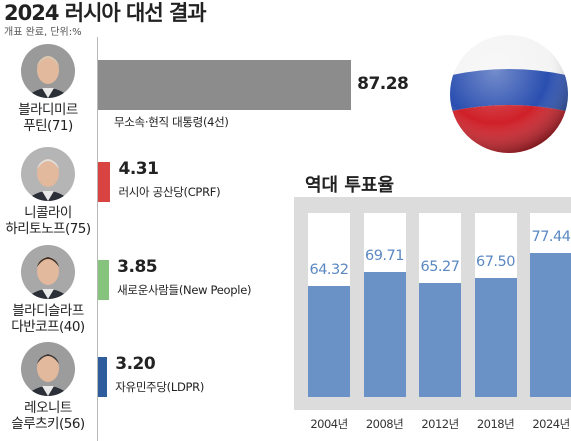 This screenshot has width=571, height=441. Describe the element at coordinates (135, 364) in the screenshot. I see `vote-share-label: 3.20` at that location.